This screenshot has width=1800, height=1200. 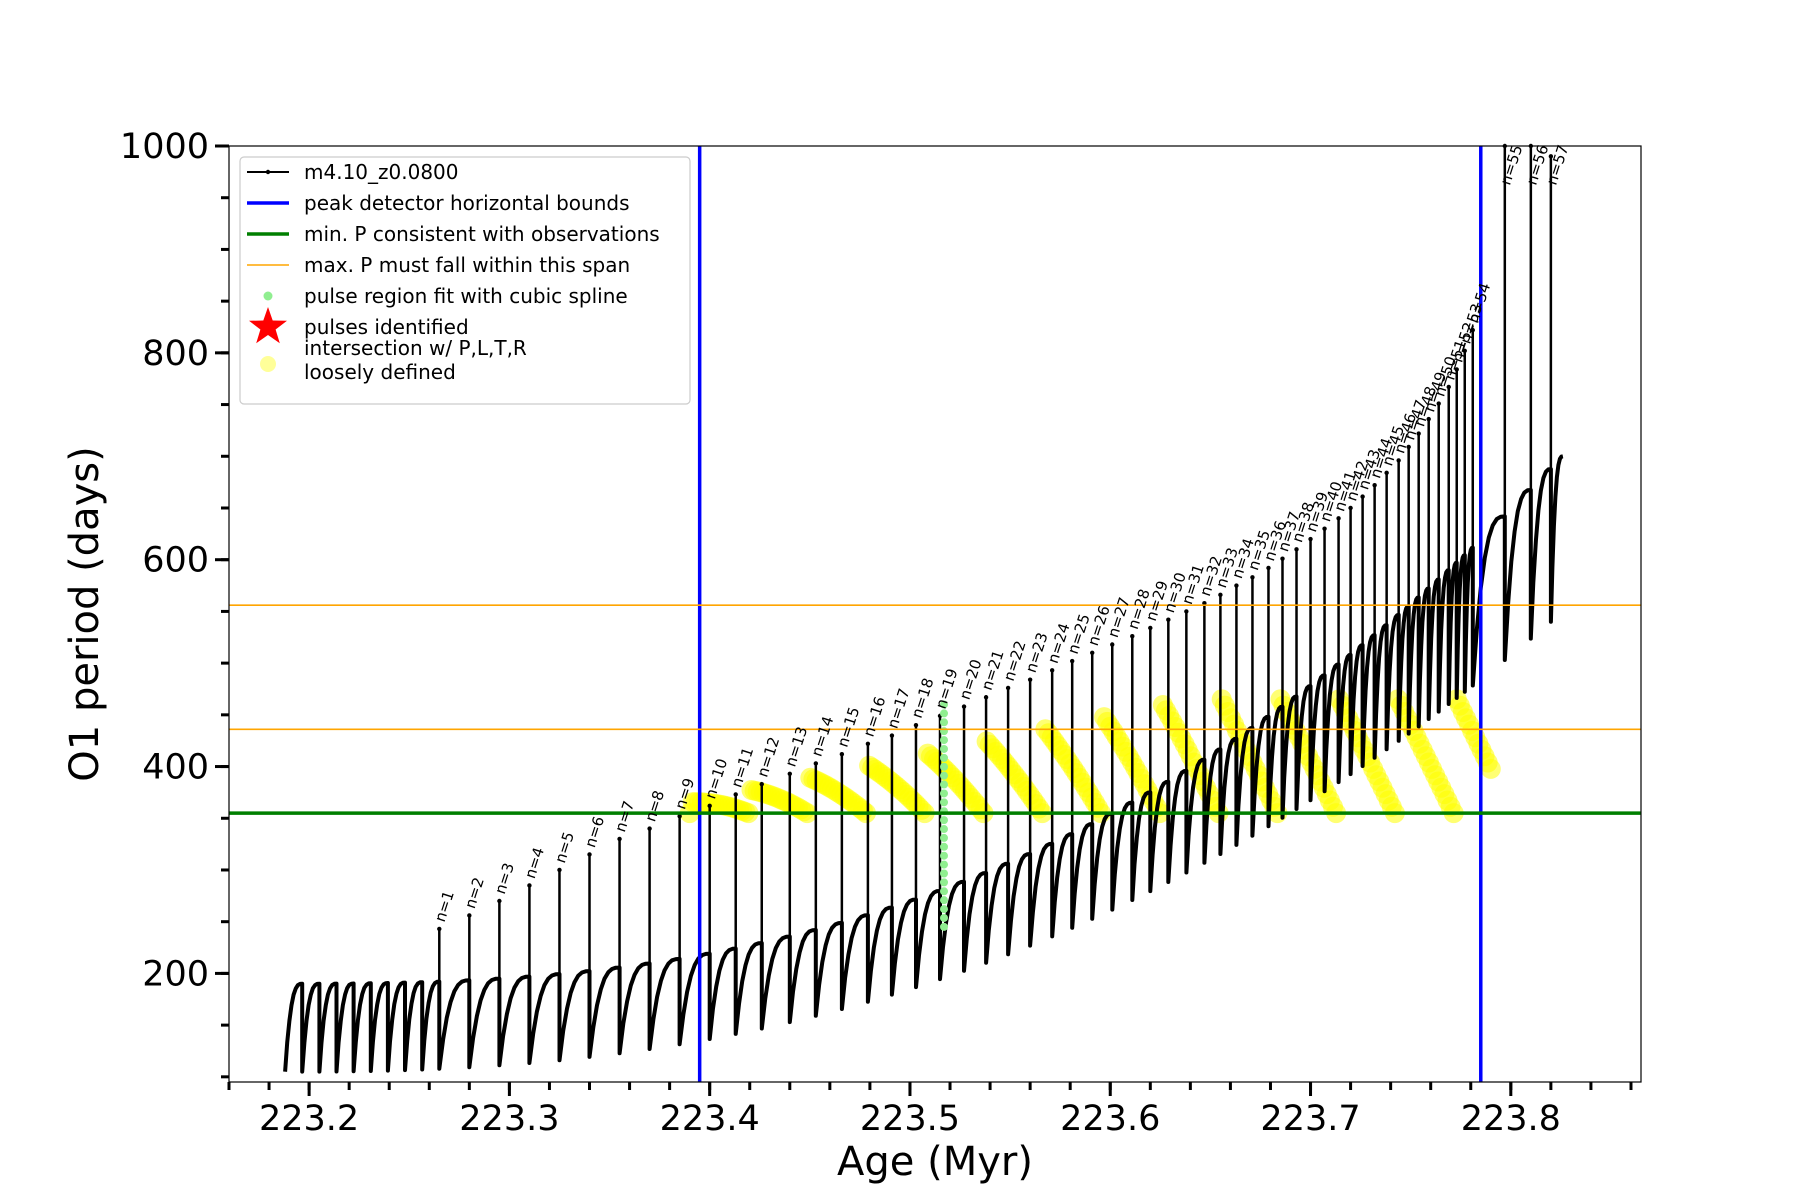 What do you see at coordinates (380, 372) in the screenshot?
I see `legend-label-line2: loosely defined` at bounding box center [380, 372].